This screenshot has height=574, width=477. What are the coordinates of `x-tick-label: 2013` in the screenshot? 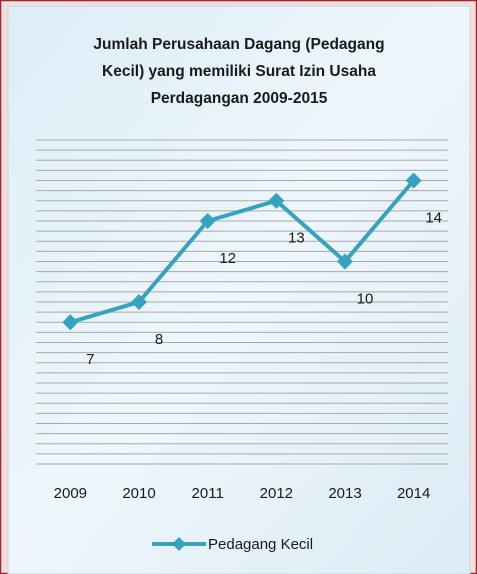 It's located at (344, 493).